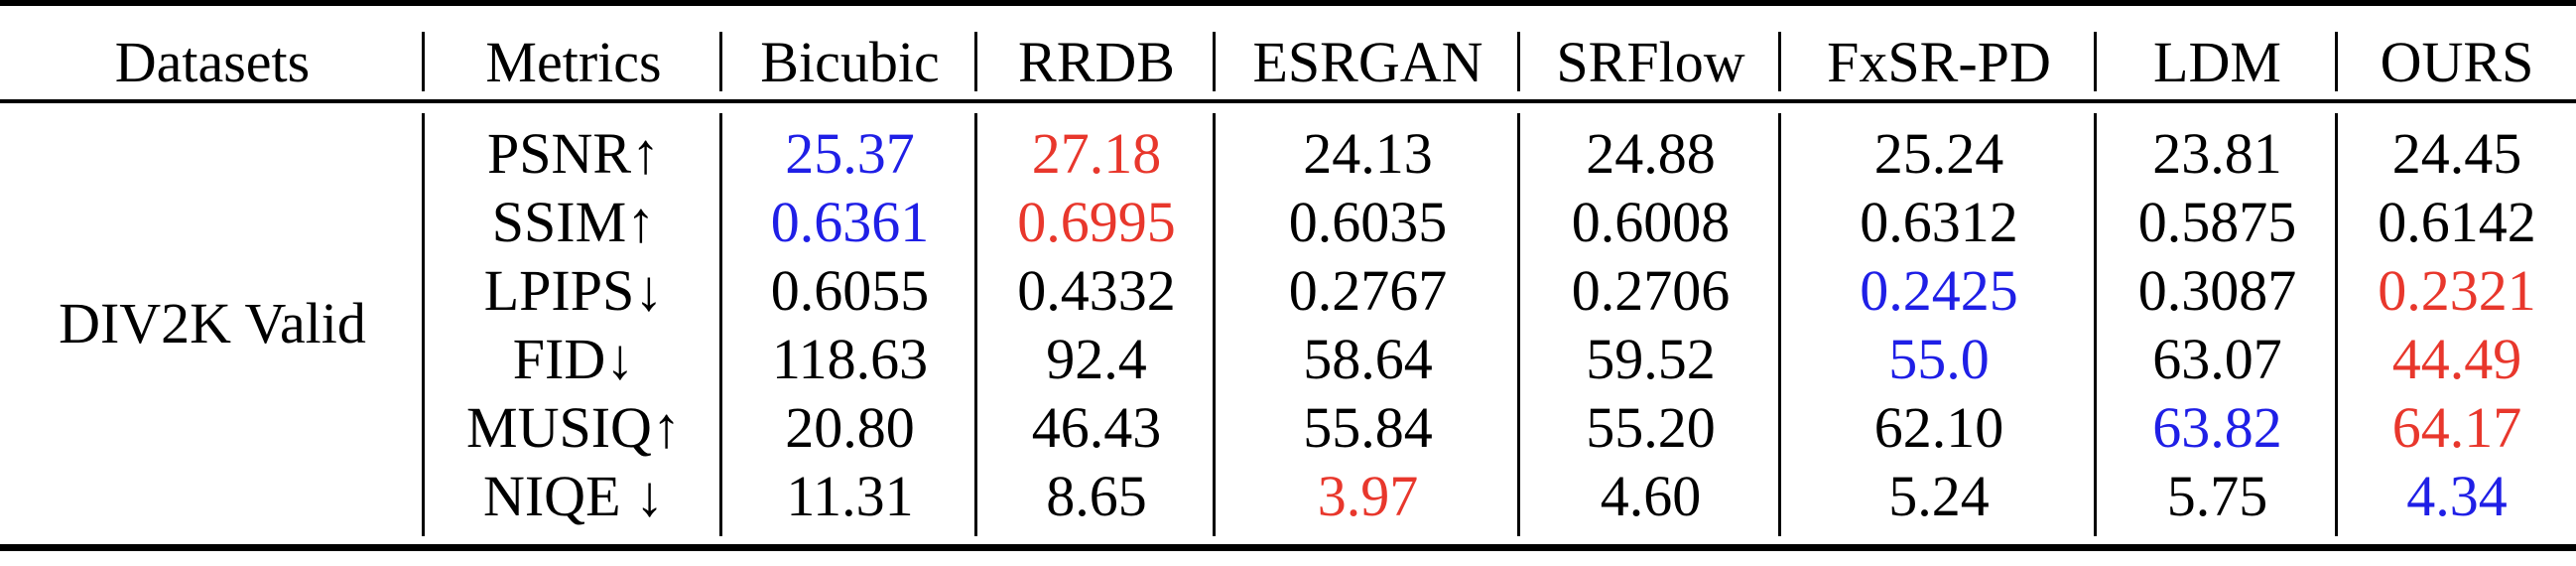 Image resolution: width=2576 pixels, height=566 pixels. What do you see at coordinates (1651, 359) in the screenshot?
I see `value-cell-srflow: 59.52` at bounding box center [1651, 359].